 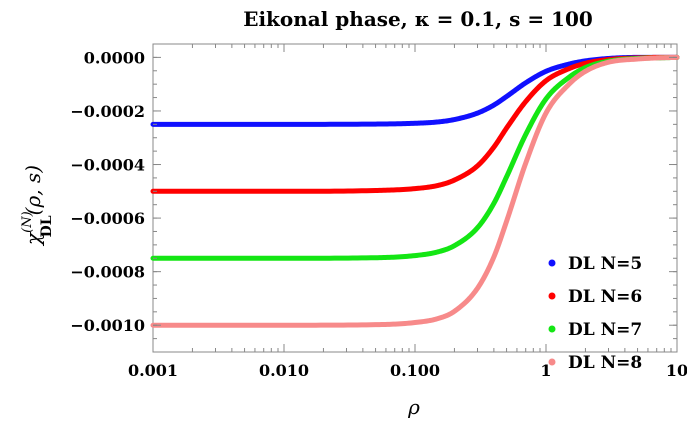 I want to click on y-label-sup: (N), so click(x=27, y=222).